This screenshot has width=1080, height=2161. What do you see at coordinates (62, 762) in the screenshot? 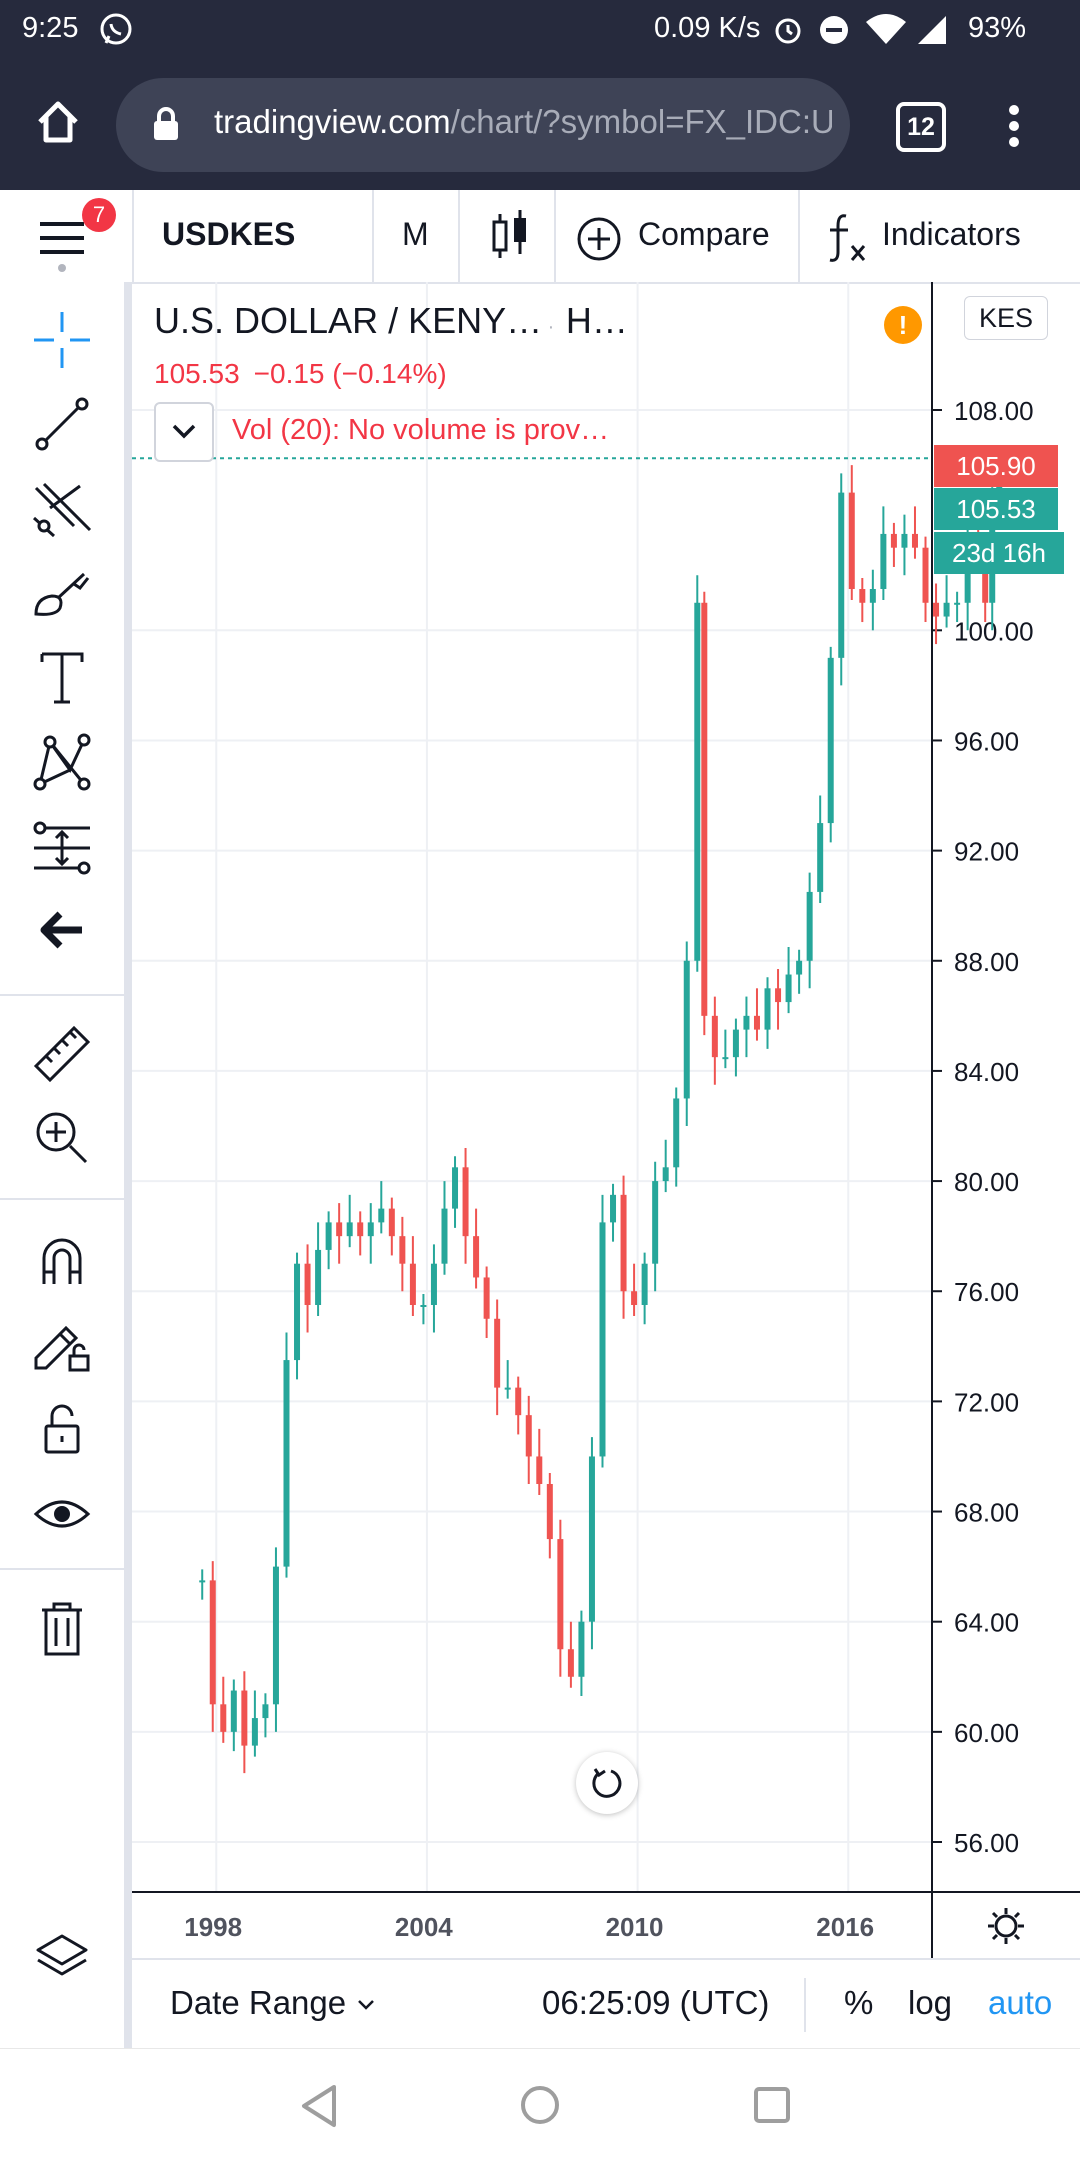
I see `pattern-icon` at bounding box center [62, 762].